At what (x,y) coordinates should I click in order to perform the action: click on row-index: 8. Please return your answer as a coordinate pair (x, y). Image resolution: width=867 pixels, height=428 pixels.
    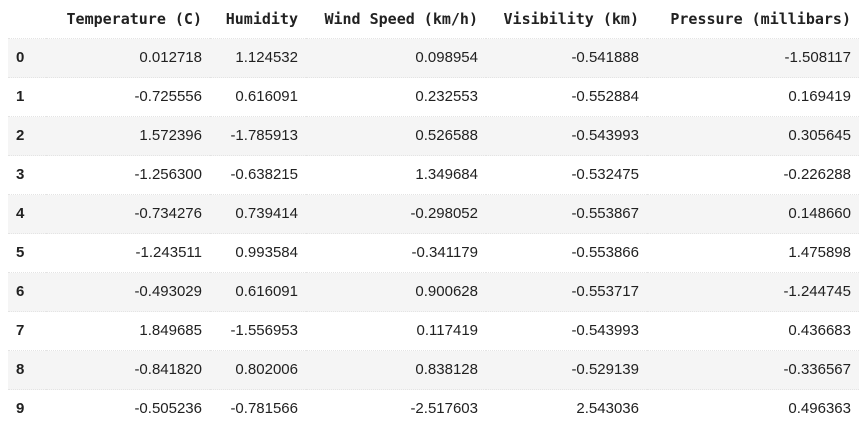
    Looking at the image, I should click on (27, 370).